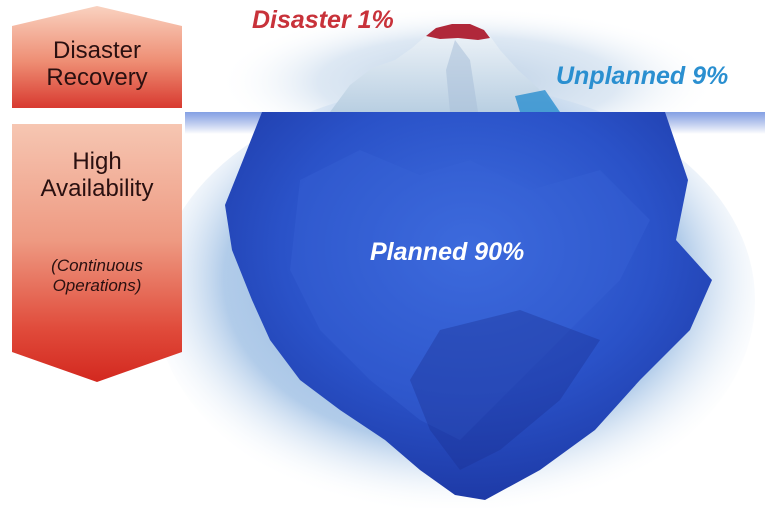 The height and width of the screenshot is (508, 765). I want to click on disaster-recovery-line1: Disaster, so click(97, 50).